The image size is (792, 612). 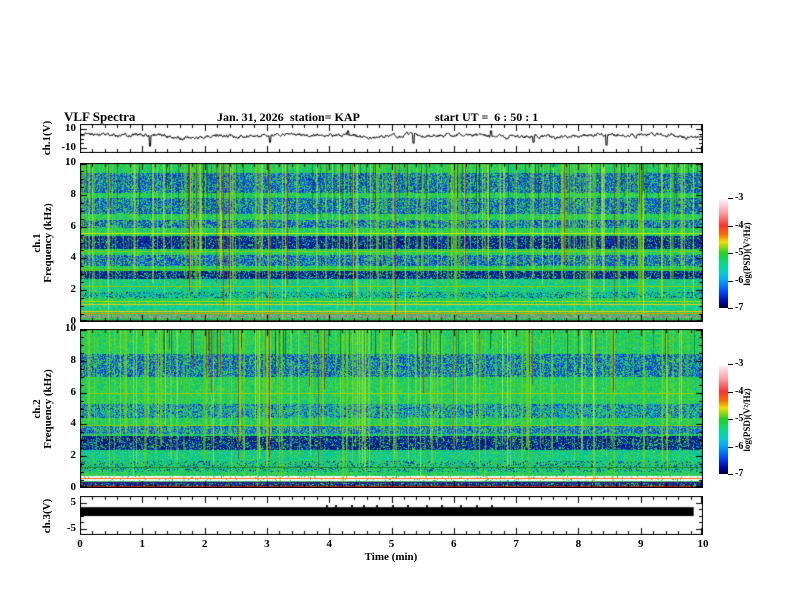 I want to click on ch3-voltage-axis-label: ch.3(V), so click(x=47, y=516).